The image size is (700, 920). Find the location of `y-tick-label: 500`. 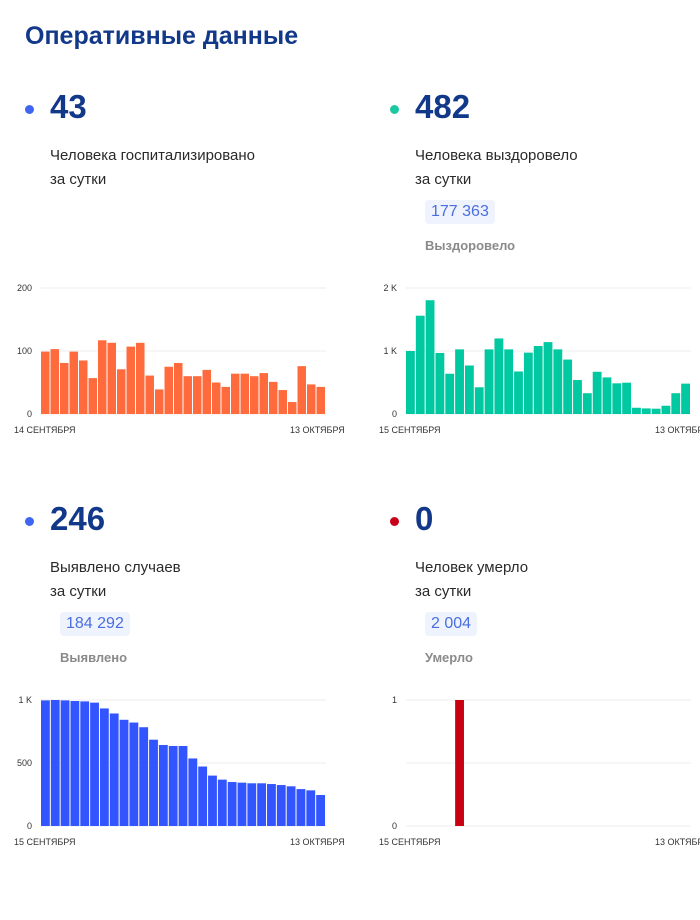

y-tick-label: 500 is located at coordinates (24, 763).